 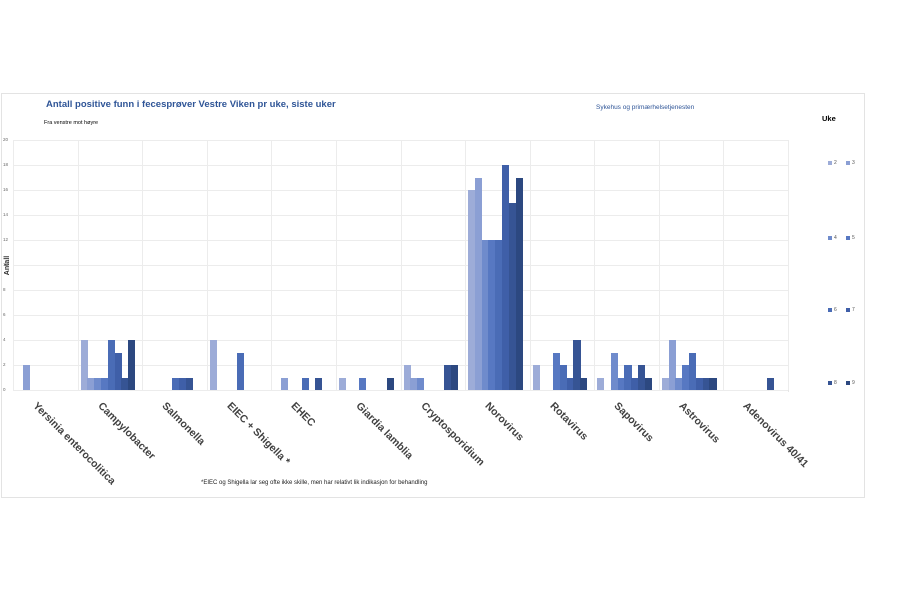 What do you see at coordinates (835, 383) in the screenshot?
I see `legend-label: 8` at bounding box center [835, 383].